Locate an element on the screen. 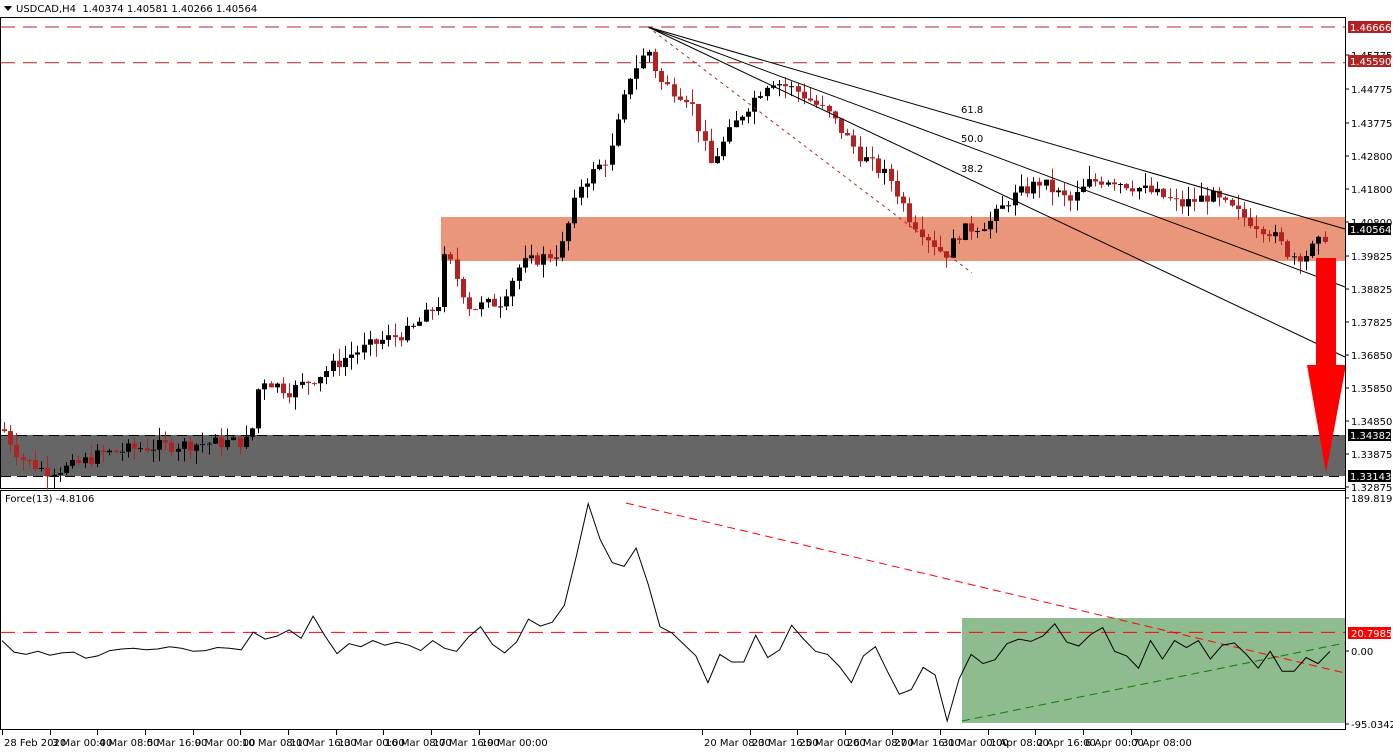 This screenshot has width=1393, height=756. price-tag-label: 1.40564 is located at coordinates (1370, 230).